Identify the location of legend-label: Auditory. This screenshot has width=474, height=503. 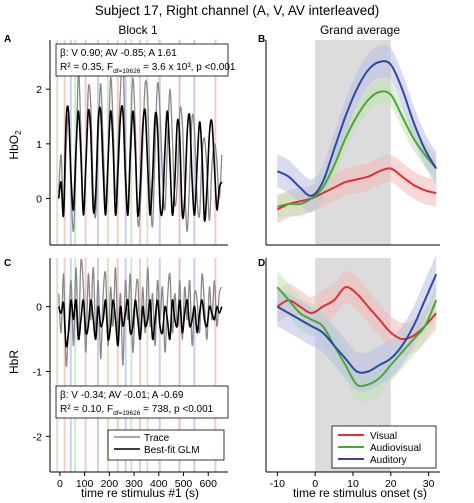
(388, 460).